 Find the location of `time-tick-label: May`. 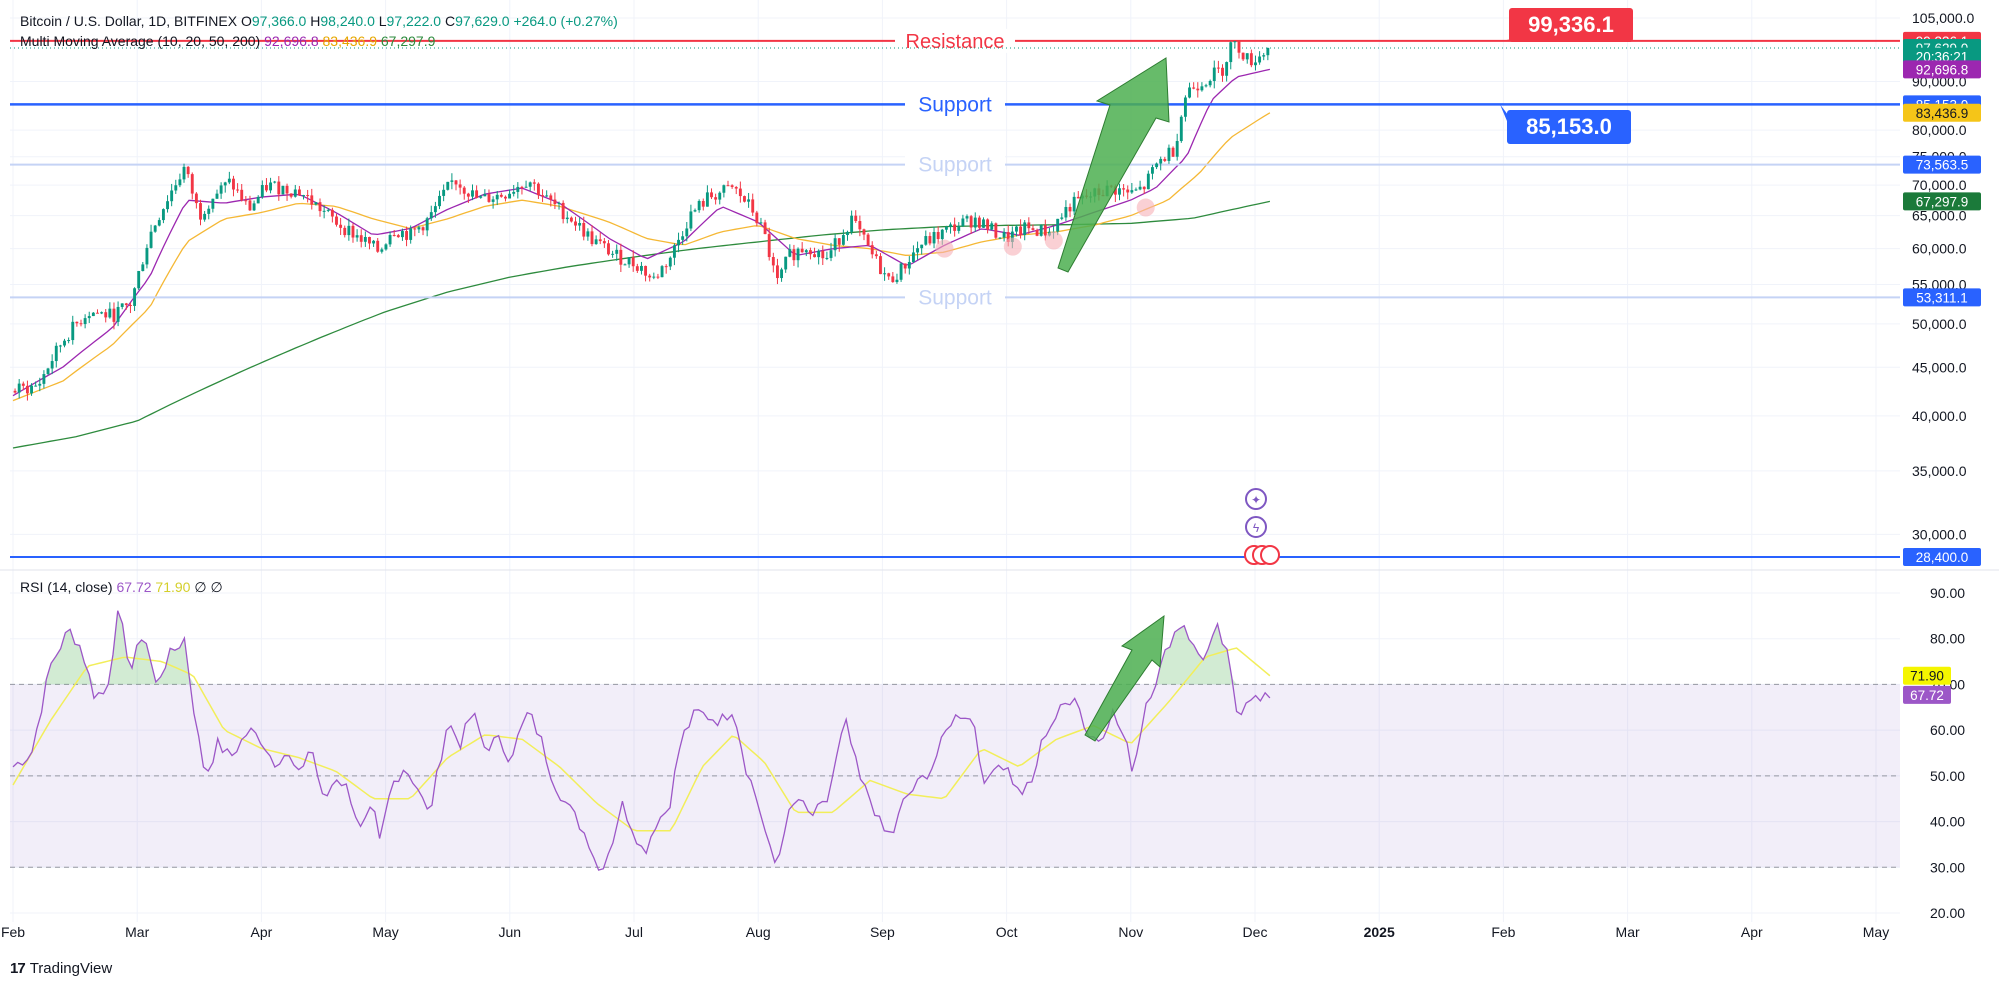

time-tick-label: May is located at coordinates (1876, 932).